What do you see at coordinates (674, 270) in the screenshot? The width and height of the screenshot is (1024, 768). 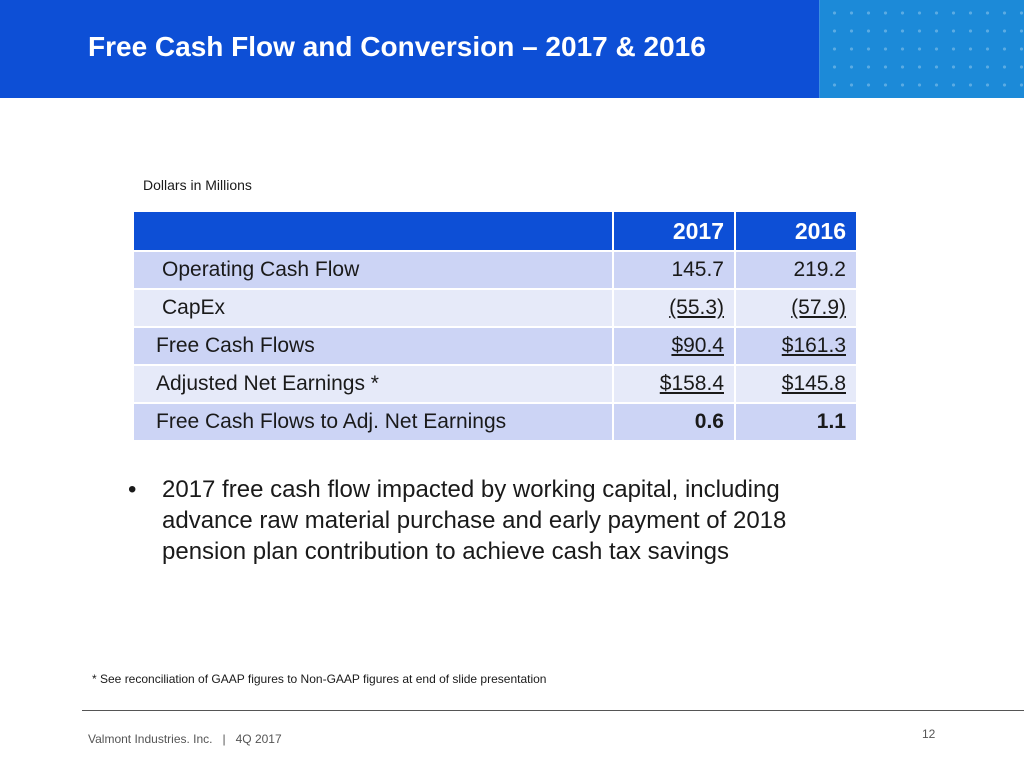 I see `value-2017: 145.7` at bounding box center [674, 270].